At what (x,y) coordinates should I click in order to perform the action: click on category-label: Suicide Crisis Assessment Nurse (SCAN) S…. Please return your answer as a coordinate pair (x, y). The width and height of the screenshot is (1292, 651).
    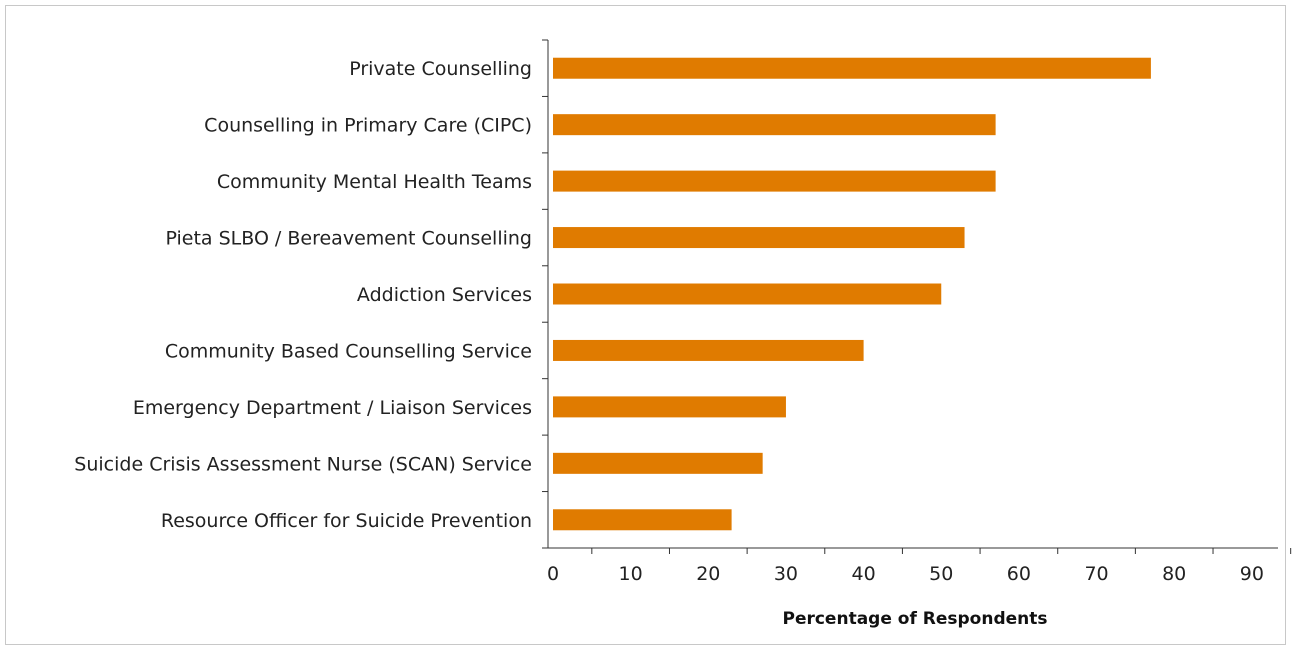
    Looking at the image, I should click on (303, 464).